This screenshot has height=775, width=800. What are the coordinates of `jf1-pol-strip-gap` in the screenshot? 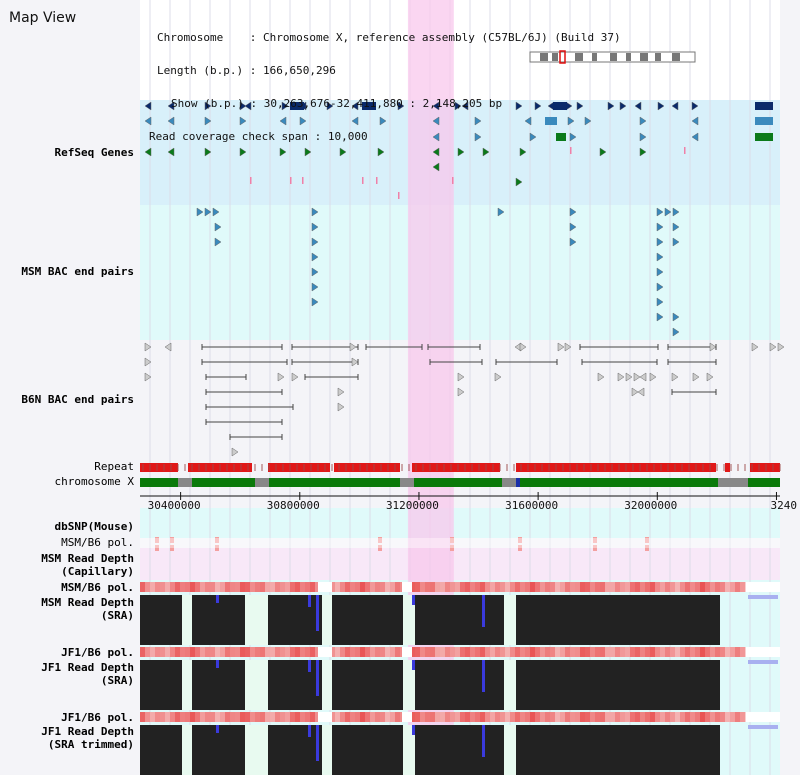 It's located at (763, 652).